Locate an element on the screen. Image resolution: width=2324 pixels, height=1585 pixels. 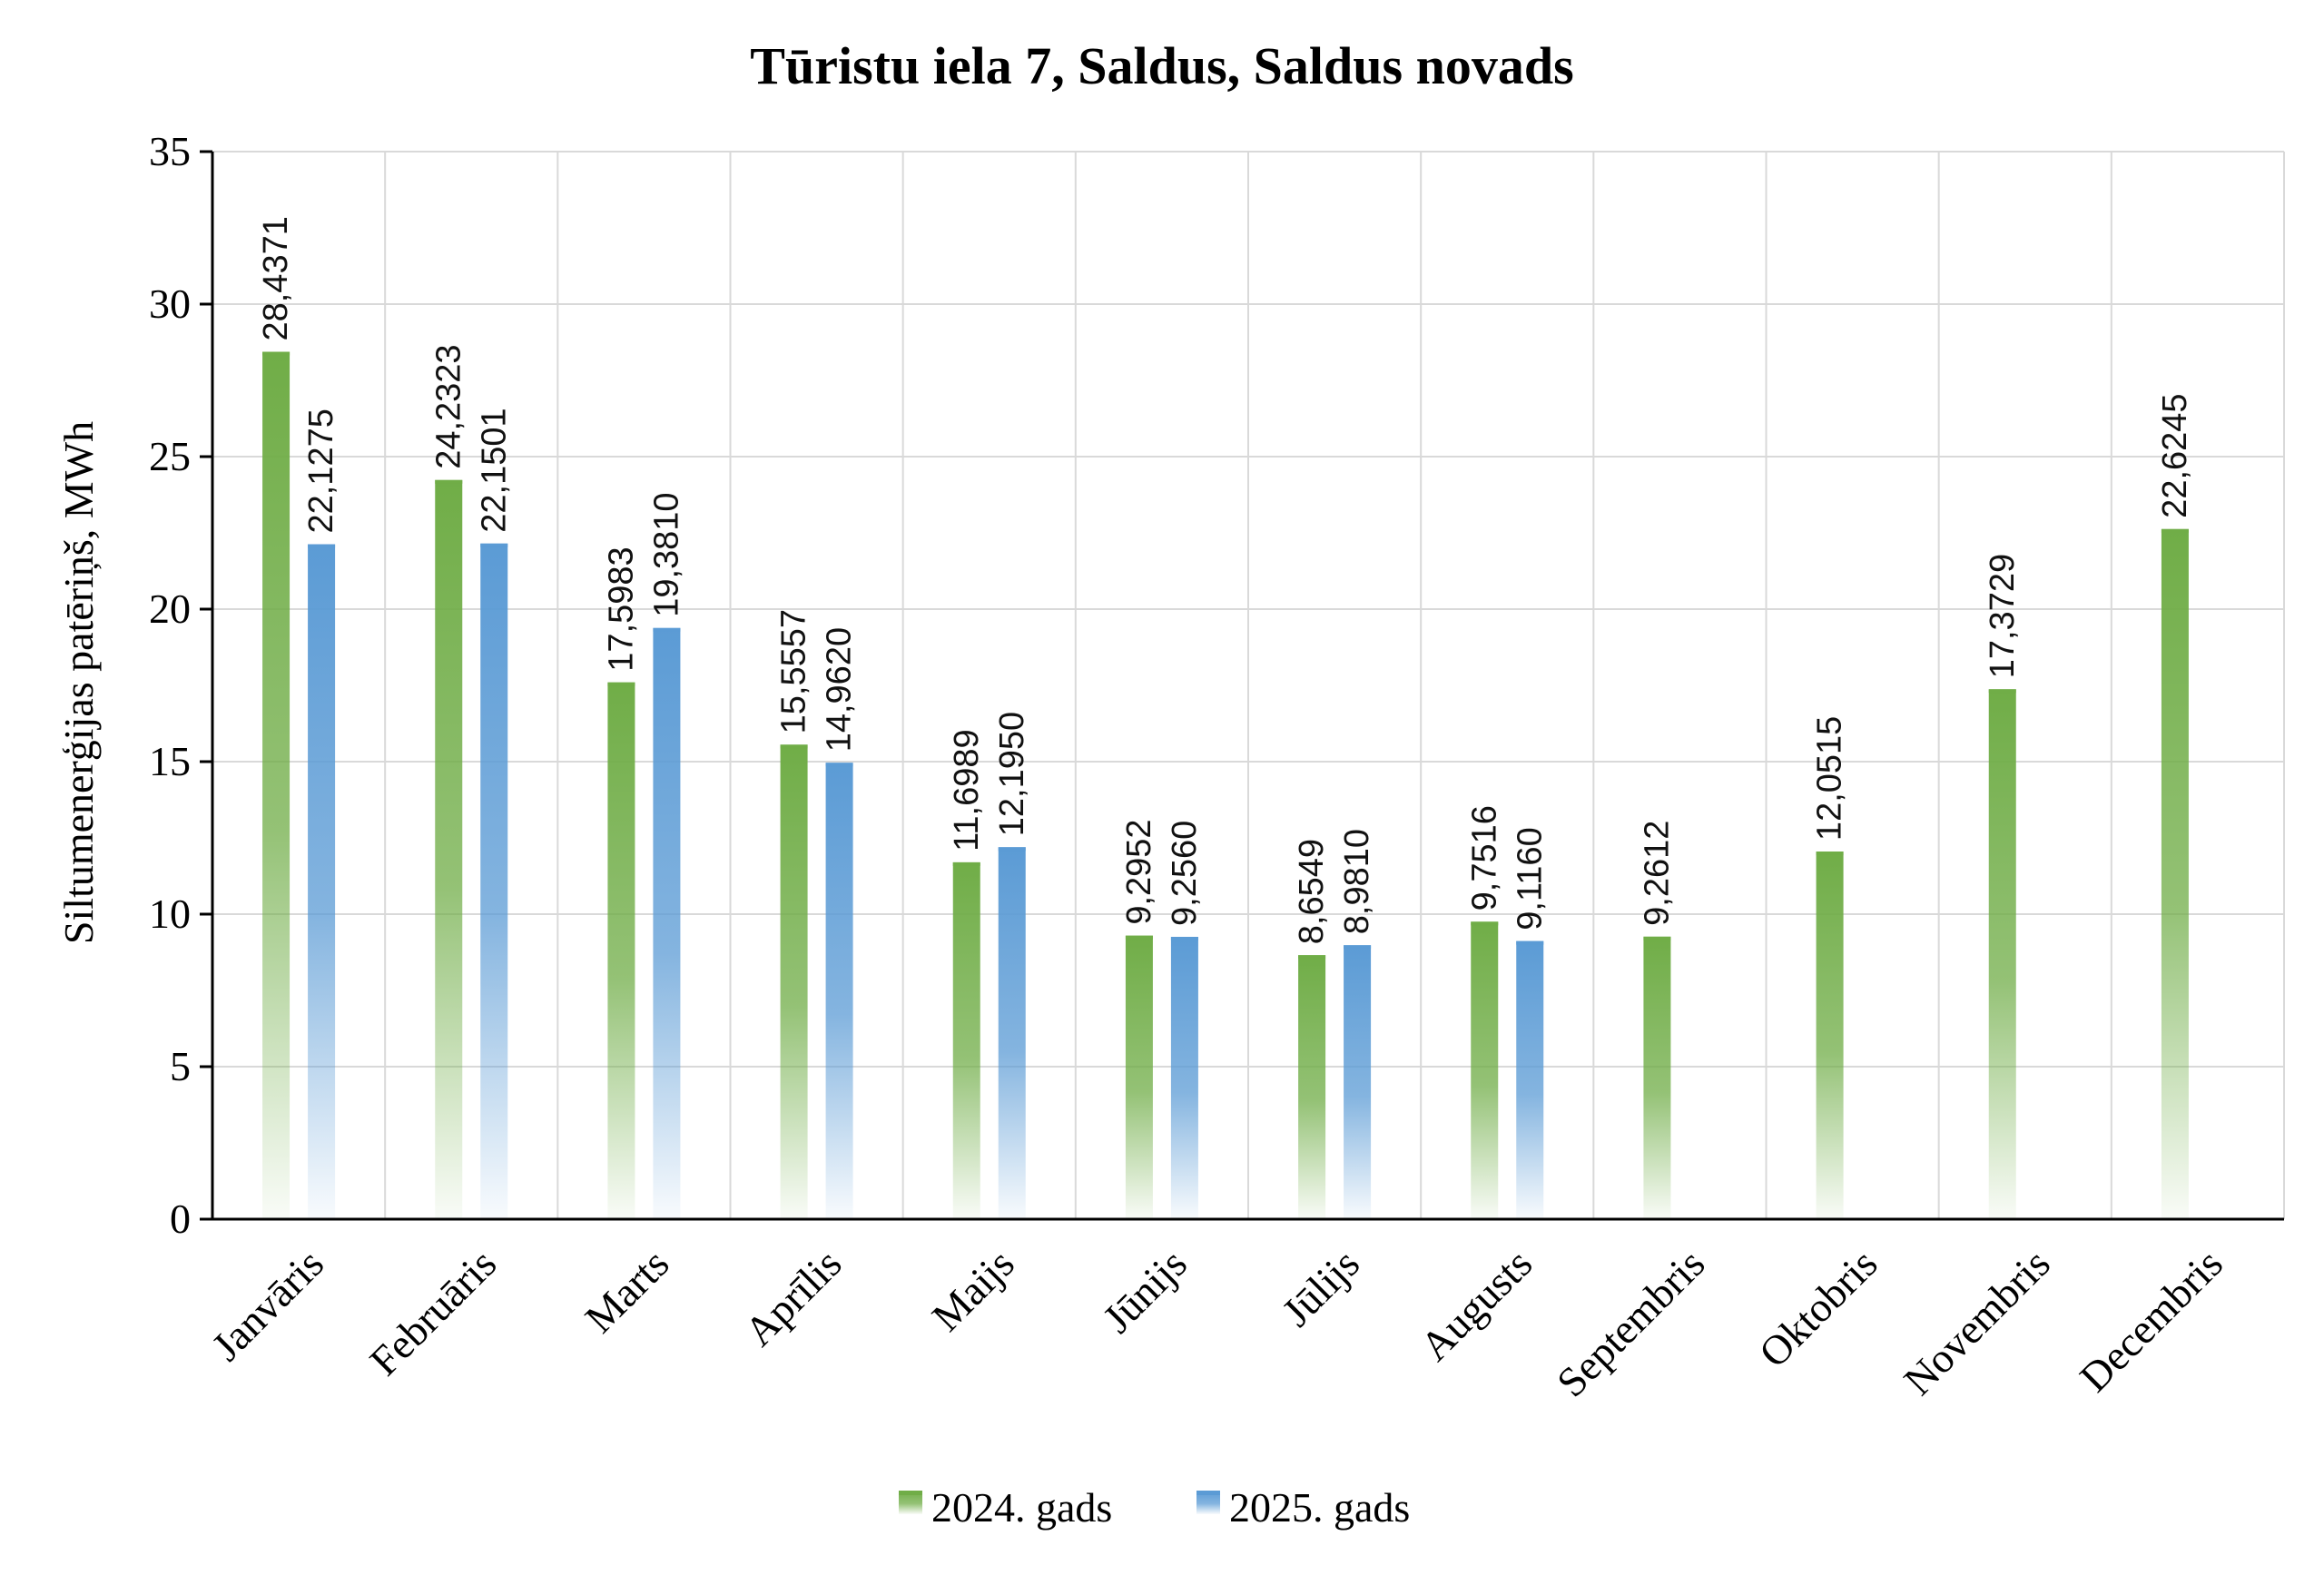
x-tick-label: Septembris is located at coordinates (1630, 1322).